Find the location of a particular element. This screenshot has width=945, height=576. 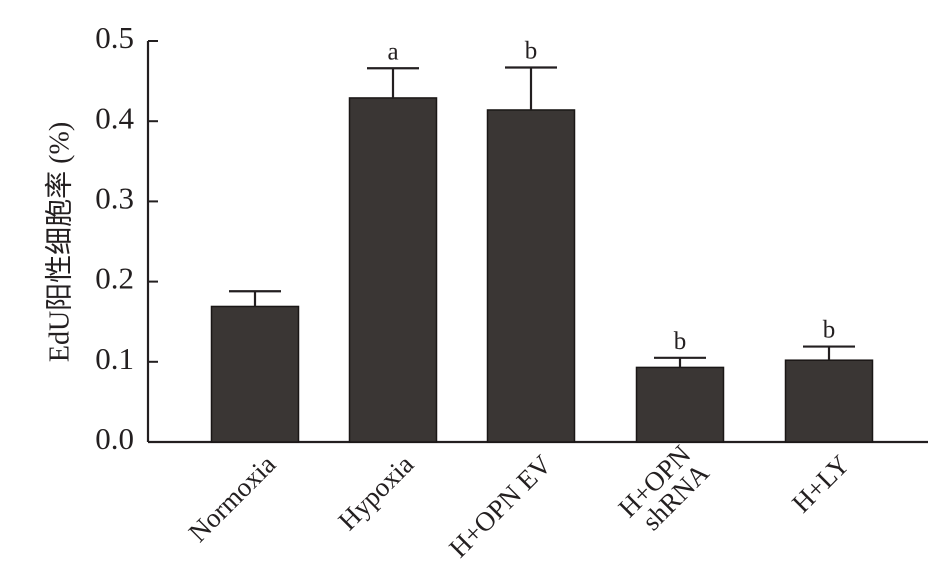

y-tick-label: 0.1 is located at coordinates (114, 358).